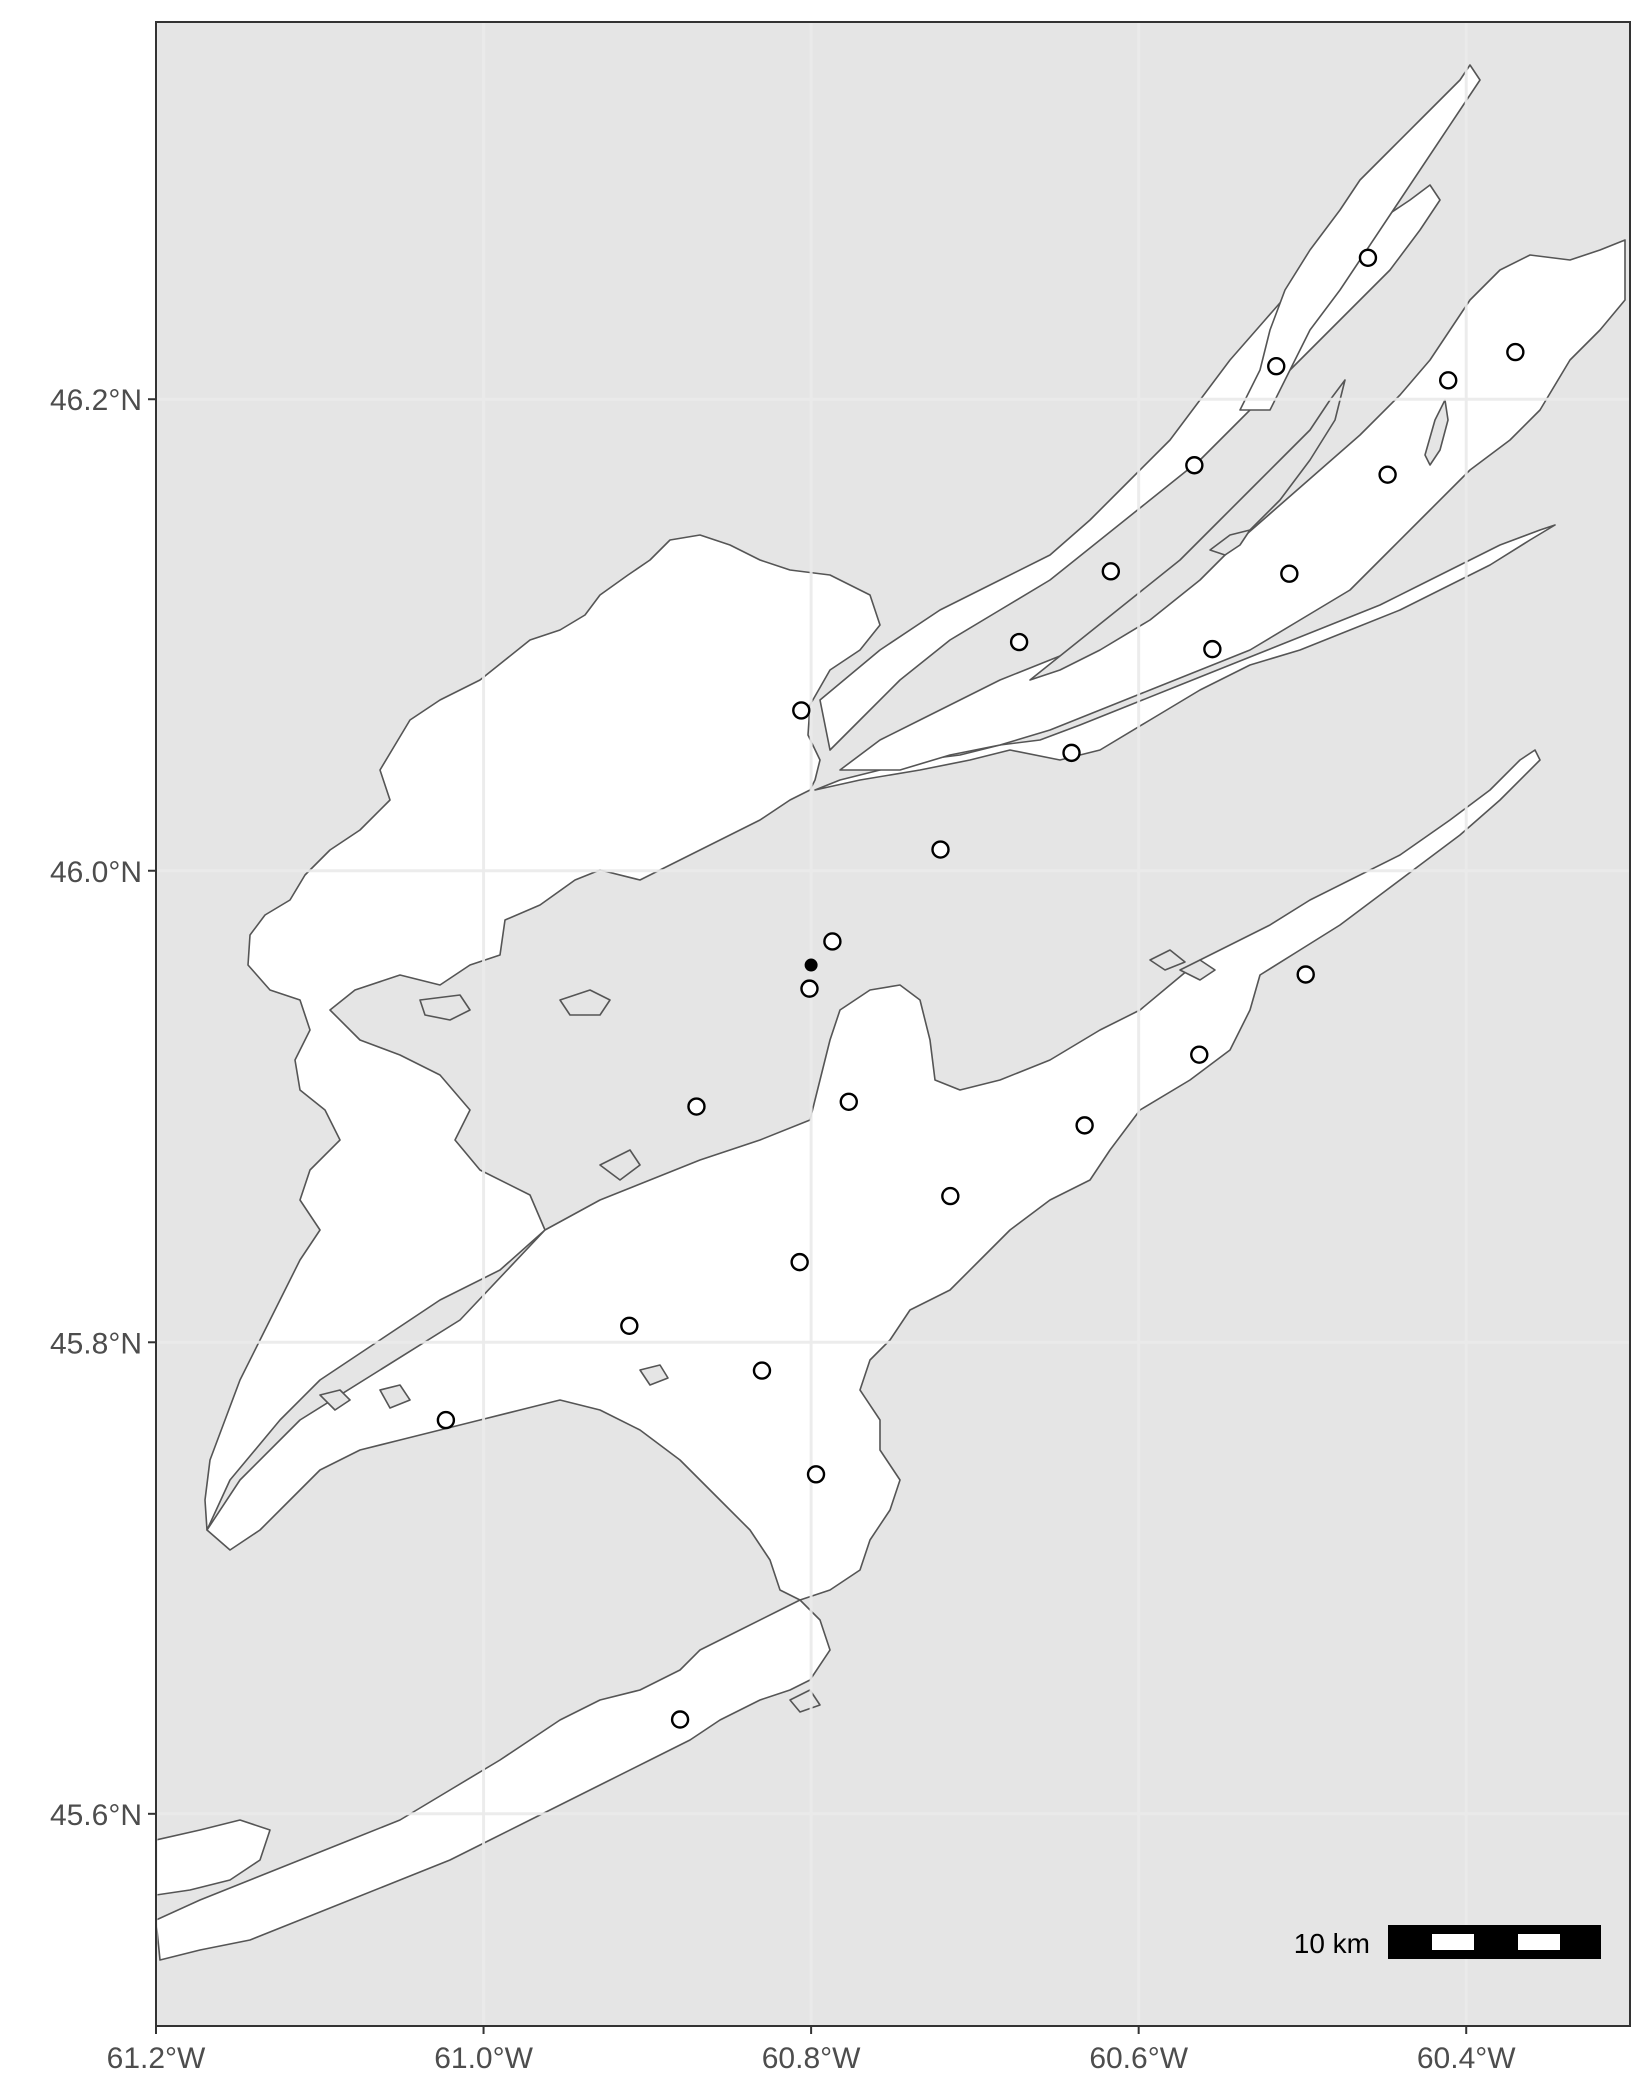 This screenshot has height=2100, width=1650. I want to click on island-boularderie, so click(1187, 530).